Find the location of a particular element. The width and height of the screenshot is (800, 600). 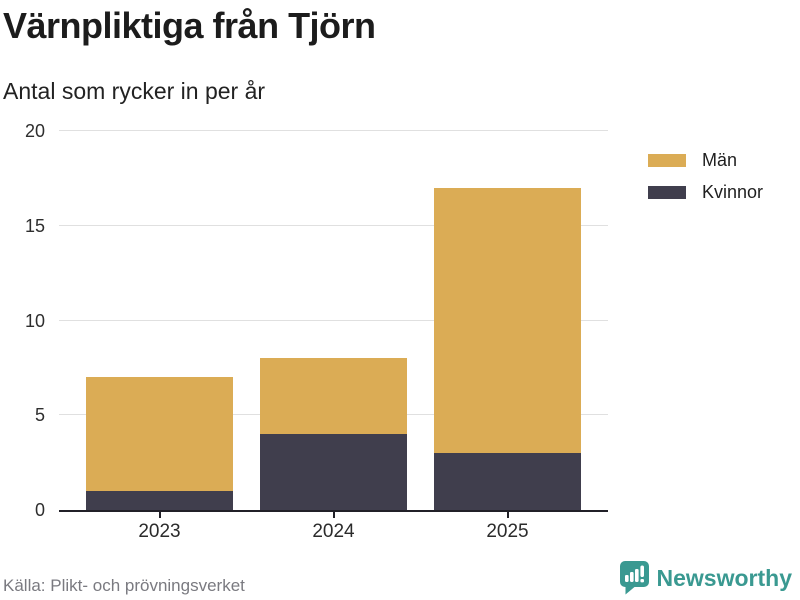

x-axis-labels: 2023 2024 2025 is located at coordinates (333, 532).